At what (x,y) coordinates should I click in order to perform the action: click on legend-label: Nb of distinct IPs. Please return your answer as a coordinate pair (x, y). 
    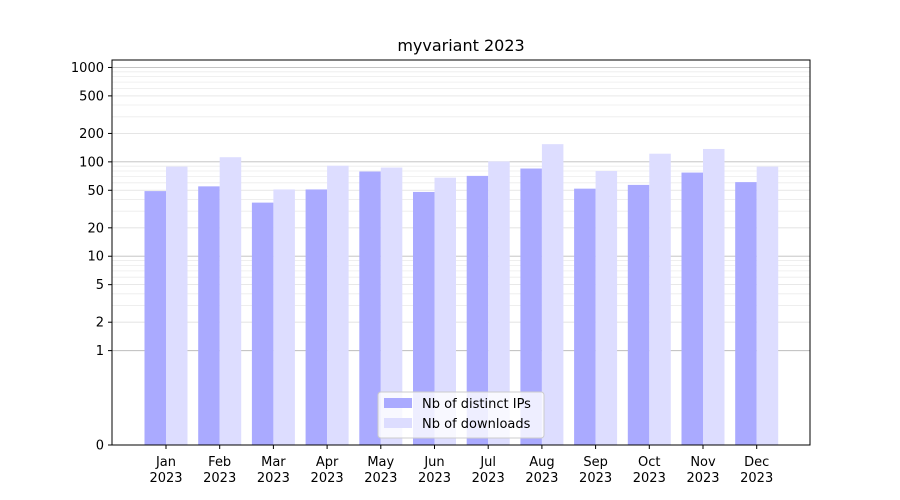
    Looking at the image, I should click on (476, 404).